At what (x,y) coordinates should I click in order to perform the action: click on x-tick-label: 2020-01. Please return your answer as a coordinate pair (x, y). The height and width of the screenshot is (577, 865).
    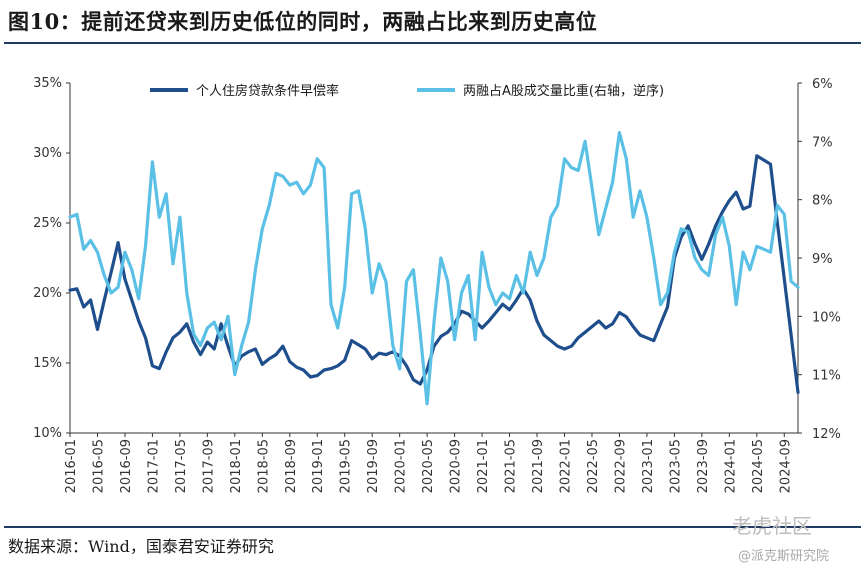
    Looking at the image, I should click on (401, 466).